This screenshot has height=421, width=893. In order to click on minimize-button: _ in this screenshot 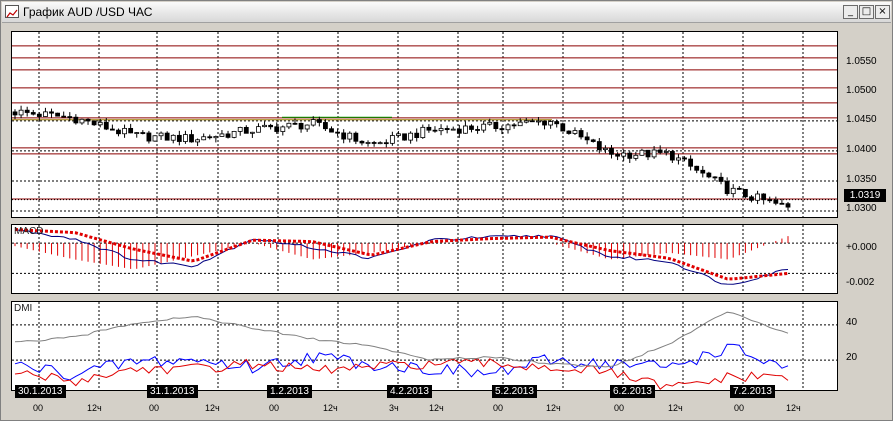, I will do `click(850, 12)`.